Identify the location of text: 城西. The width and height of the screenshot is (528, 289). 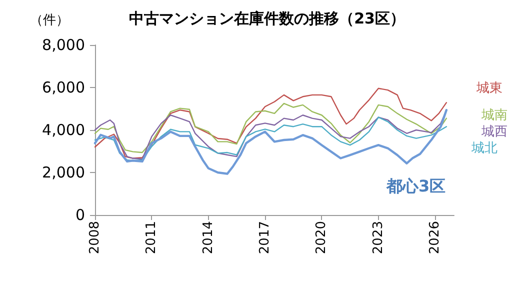
(494, 132).